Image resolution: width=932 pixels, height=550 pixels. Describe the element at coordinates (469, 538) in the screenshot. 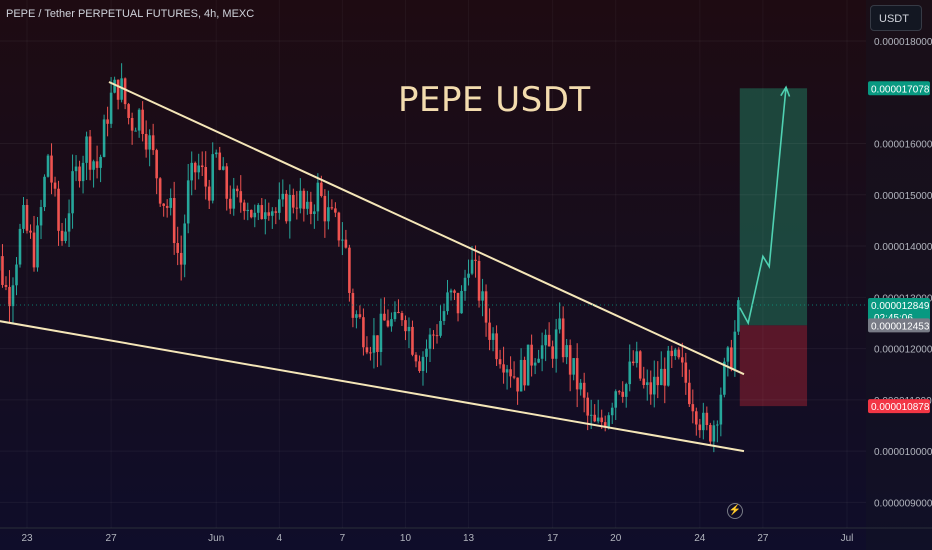

I see `x-tick-label: 13` at that location.